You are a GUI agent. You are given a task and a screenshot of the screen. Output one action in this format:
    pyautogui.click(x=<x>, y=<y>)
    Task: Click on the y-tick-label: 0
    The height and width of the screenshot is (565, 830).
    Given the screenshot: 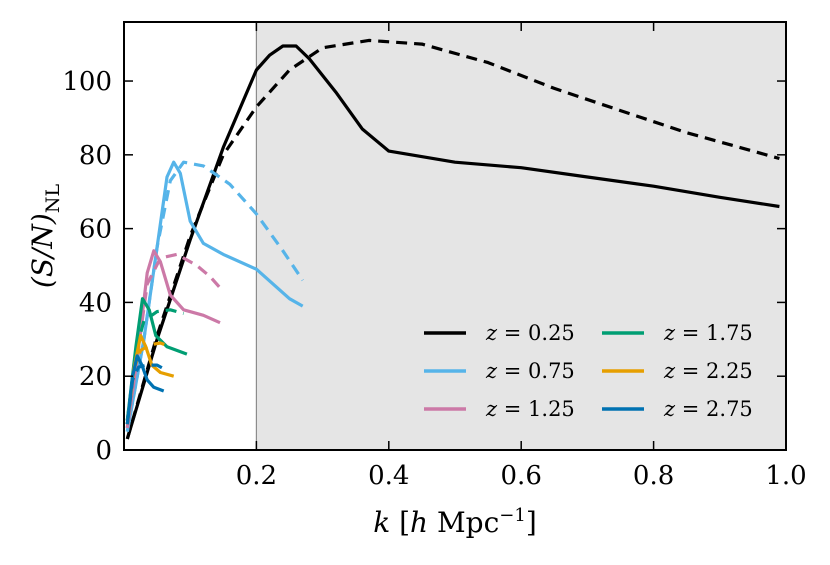 What is the action you would take?
    pyautogui.click(x=103, y=451)
    